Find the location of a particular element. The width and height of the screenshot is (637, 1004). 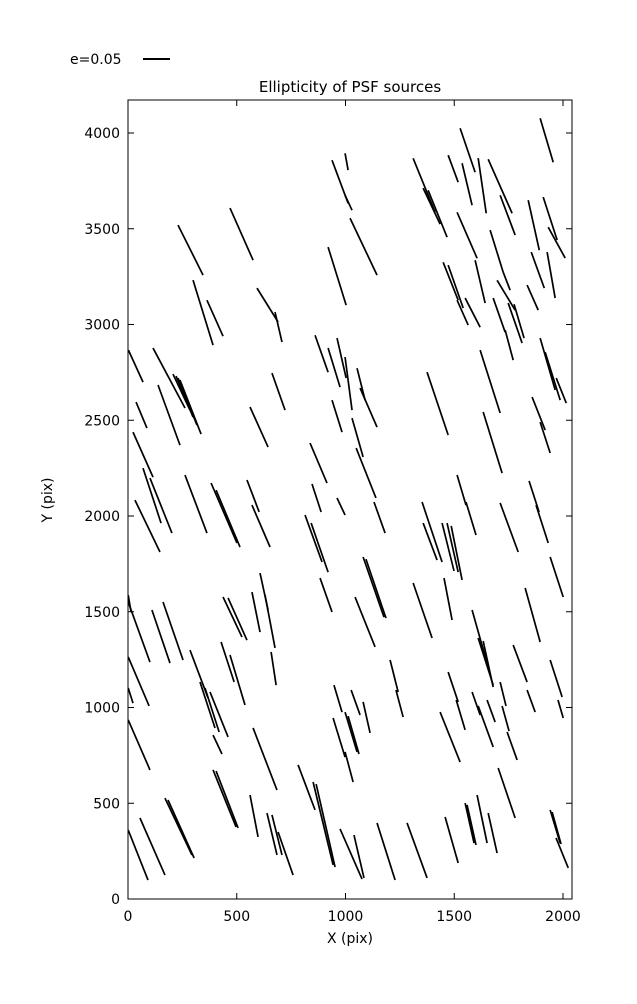

x-axis-label: X (pix) is located at coordinates (350, 939).